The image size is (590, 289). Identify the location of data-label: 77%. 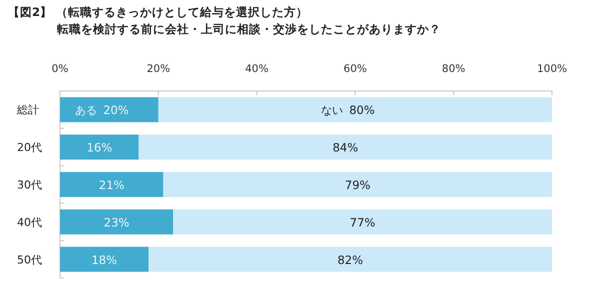
(363, 222).